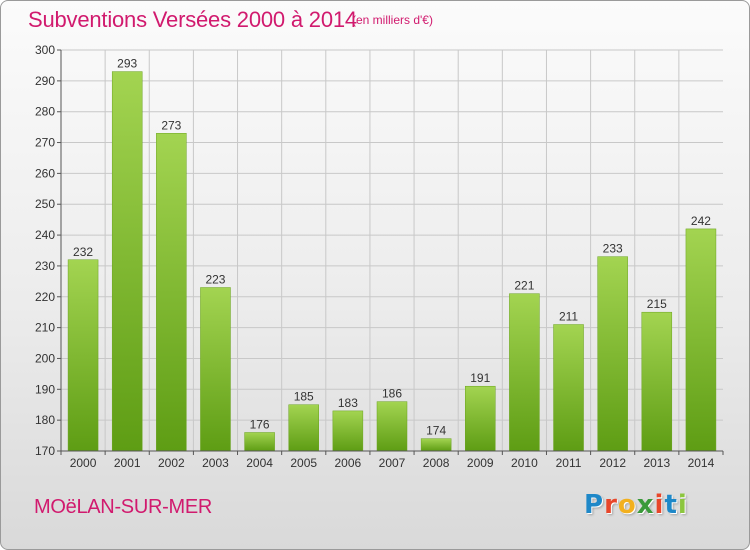  What do you see at coordinates (436, 463) in the screenshot?
I see `x-tick-label: 2008` at bounding box center [436, 463].